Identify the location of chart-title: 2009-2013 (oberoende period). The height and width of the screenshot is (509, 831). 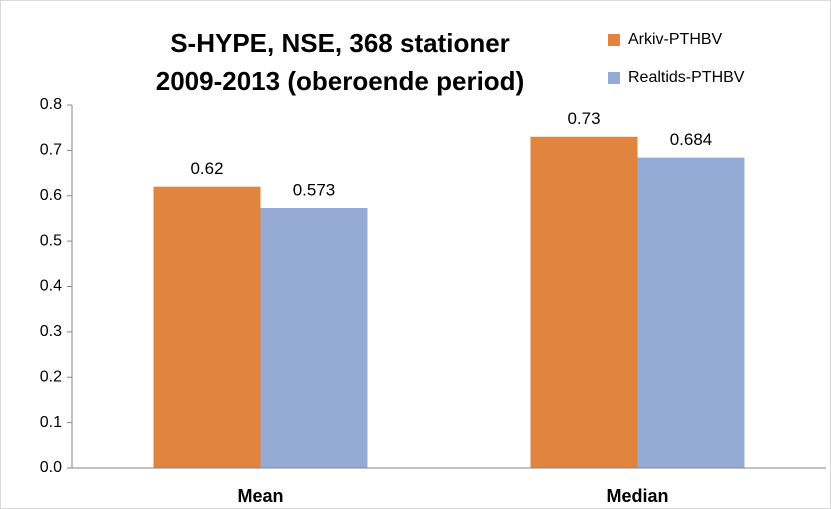
(340, 81).